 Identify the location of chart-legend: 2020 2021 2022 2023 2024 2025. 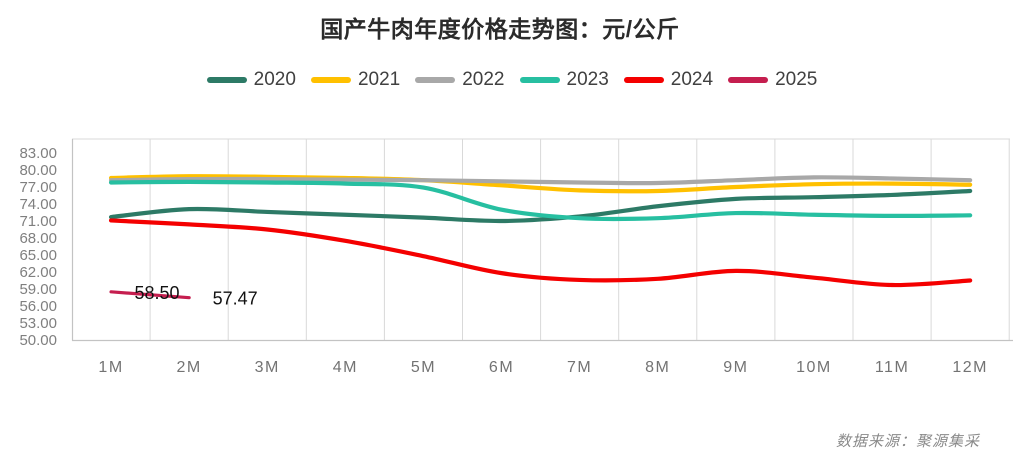
(512, 80).